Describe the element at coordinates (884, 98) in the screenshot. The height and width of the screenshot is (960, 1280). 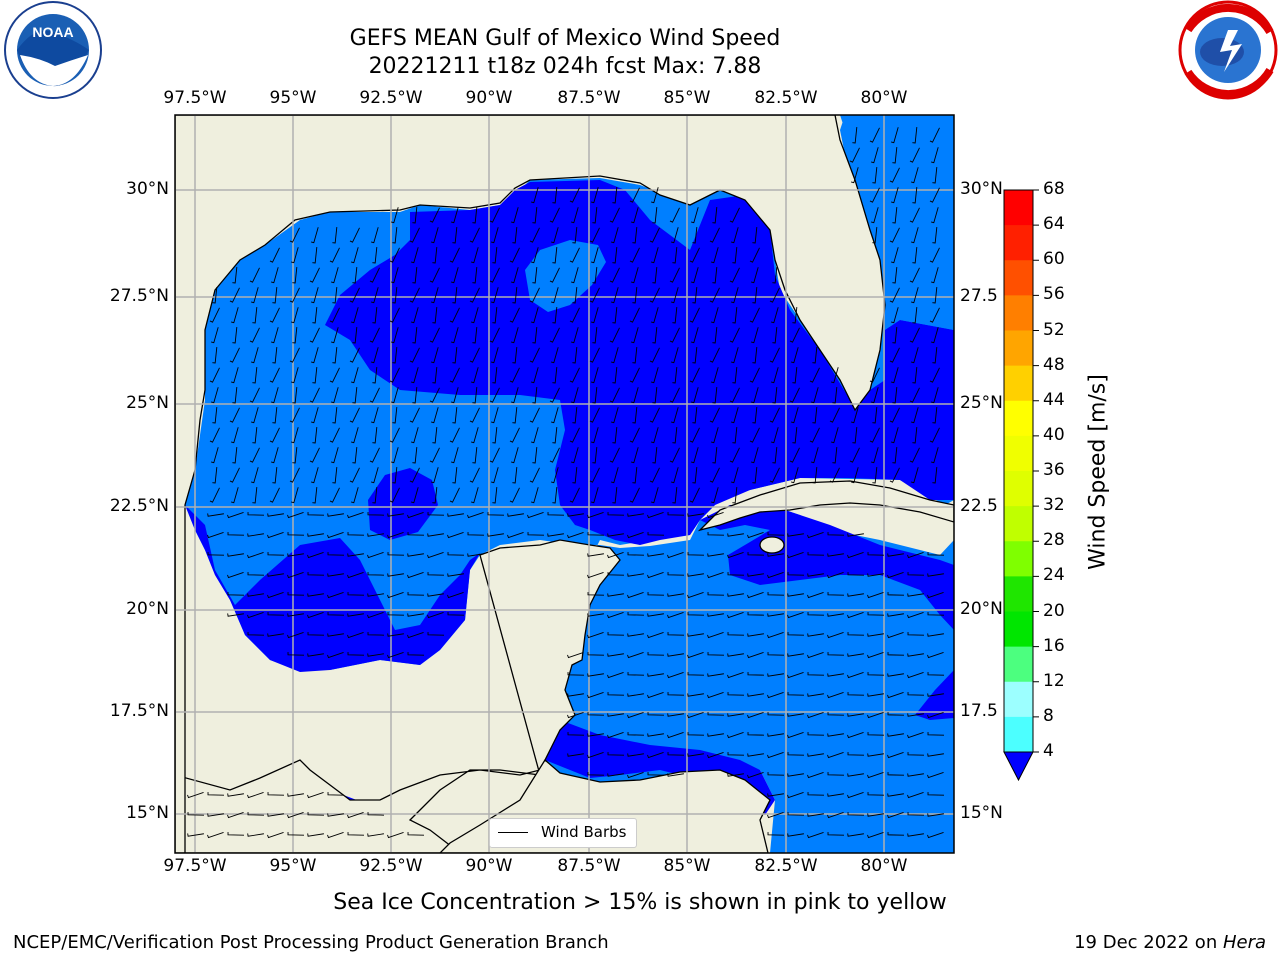
I see `lon-label-top: 80°W` at that location.